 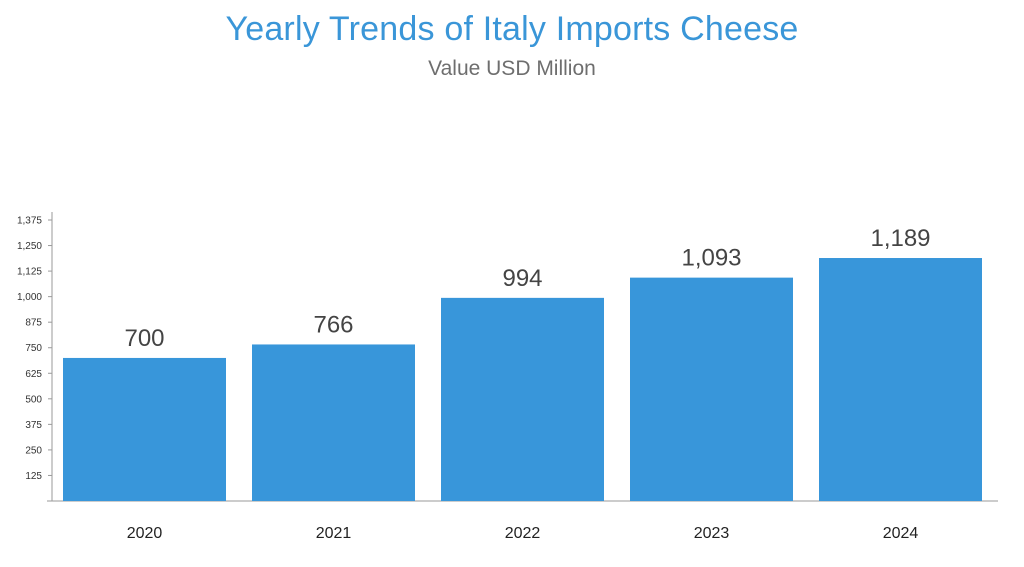 I want to click on y-tick-label: 125, so click(x=33, y=476).